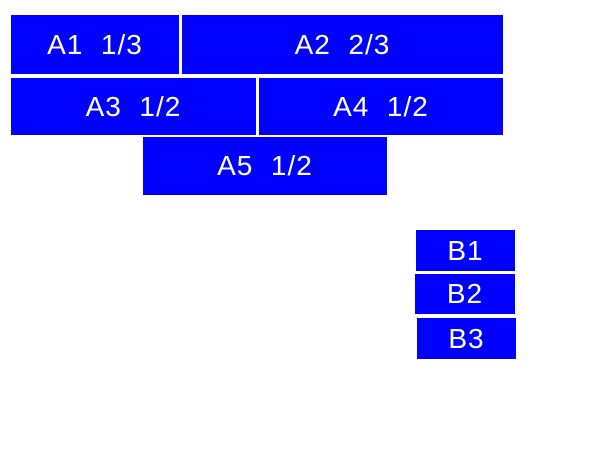 The image size is (602, 459). What do you see at coordinates (95, 44) in the screenshot?
I see `box-a1: A1 1/3` at bounding box center [95, 44].